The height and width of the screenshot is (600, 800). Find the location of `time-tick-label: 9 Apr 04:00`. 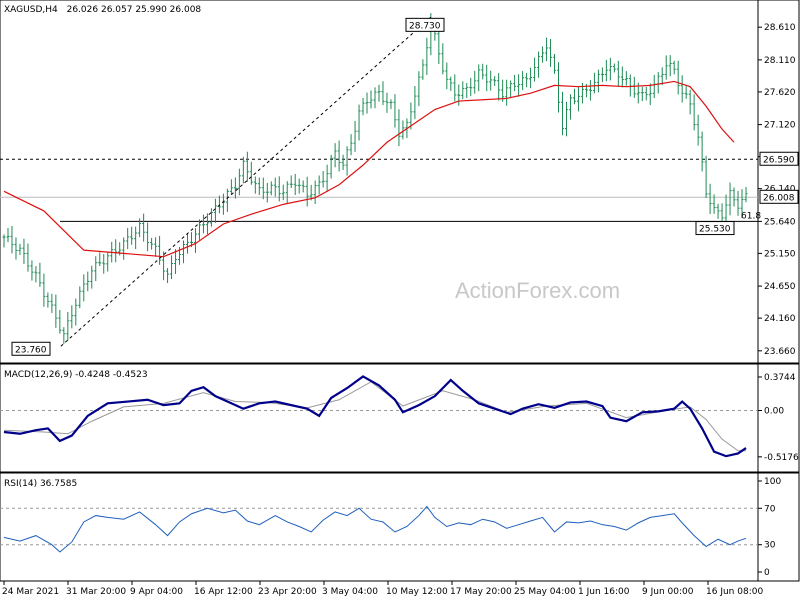

time-tick-label: 9 Apr 04:00 is located at coordinates (156, 592).